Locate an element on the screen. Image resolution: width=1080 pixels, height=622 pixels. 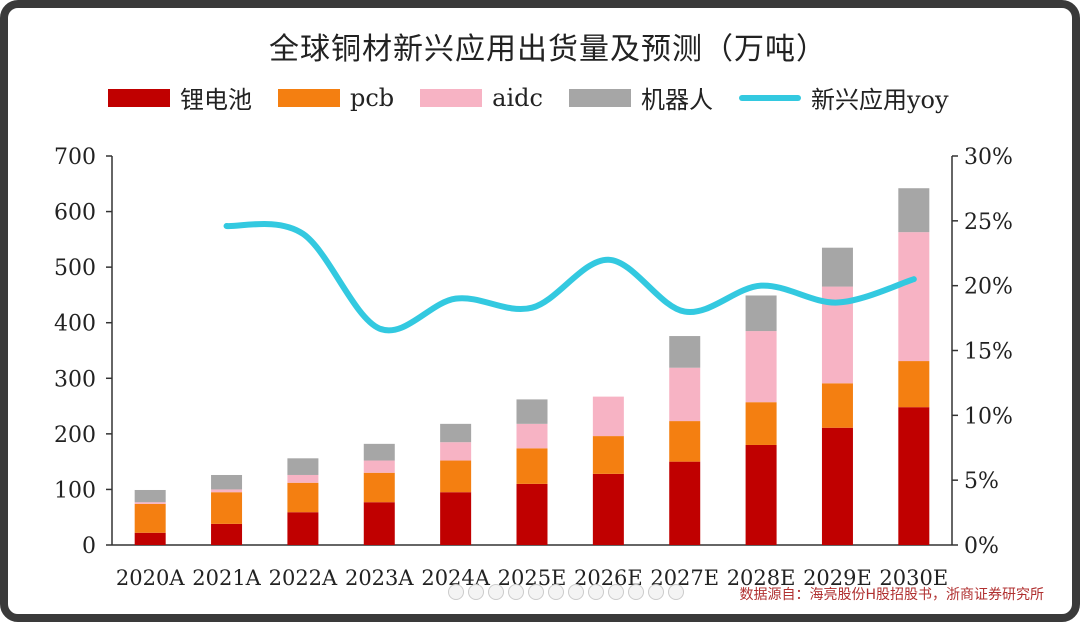
y-left-tick-label: 700 is located at coordinates (75, 157).